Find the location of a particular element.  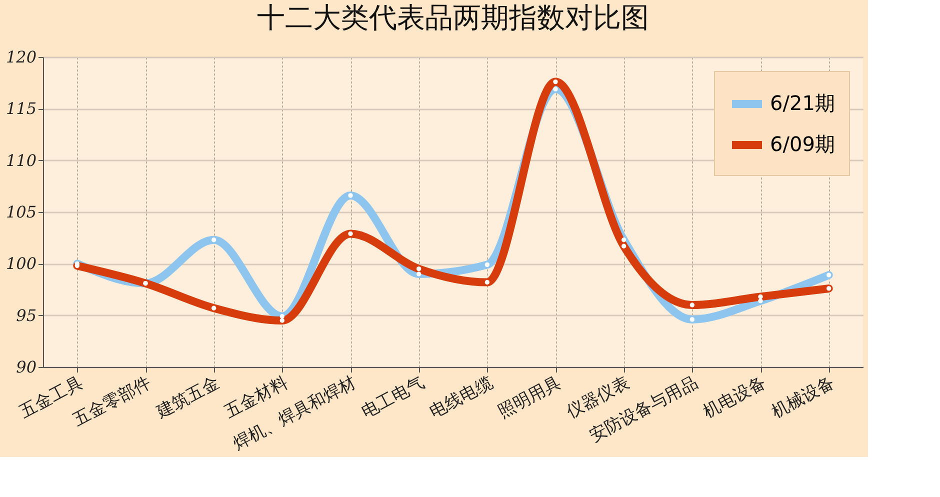

legend-label: 6/09期 is located at coordinates (802, 144).